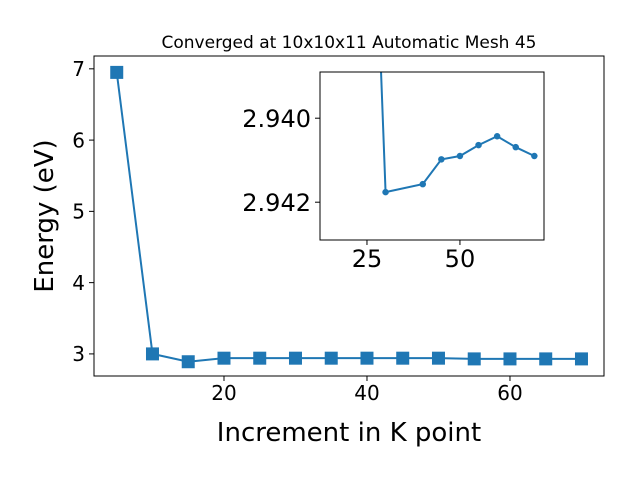 This screenshot has height=480, width=640. What do you see at coordinates (276, 203) in the screenshot?
I see `y-tick-label: 2.942` at bounding box center [276, 203].